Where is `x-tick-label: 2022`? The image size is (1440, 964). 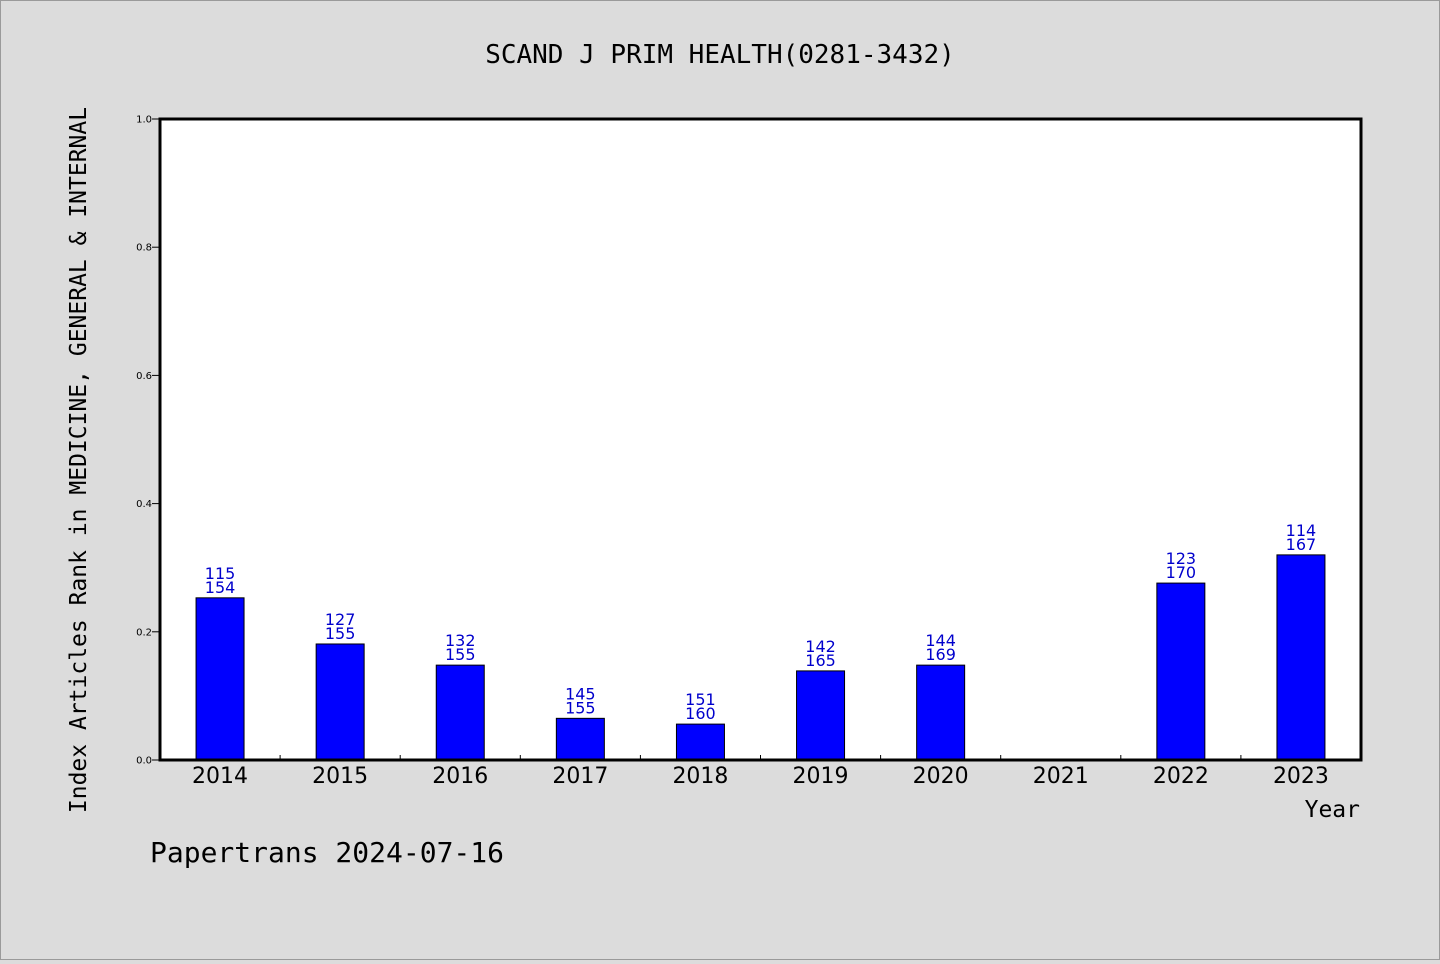
x-tick-label: 2022 is located at coordinates (1181, 776).